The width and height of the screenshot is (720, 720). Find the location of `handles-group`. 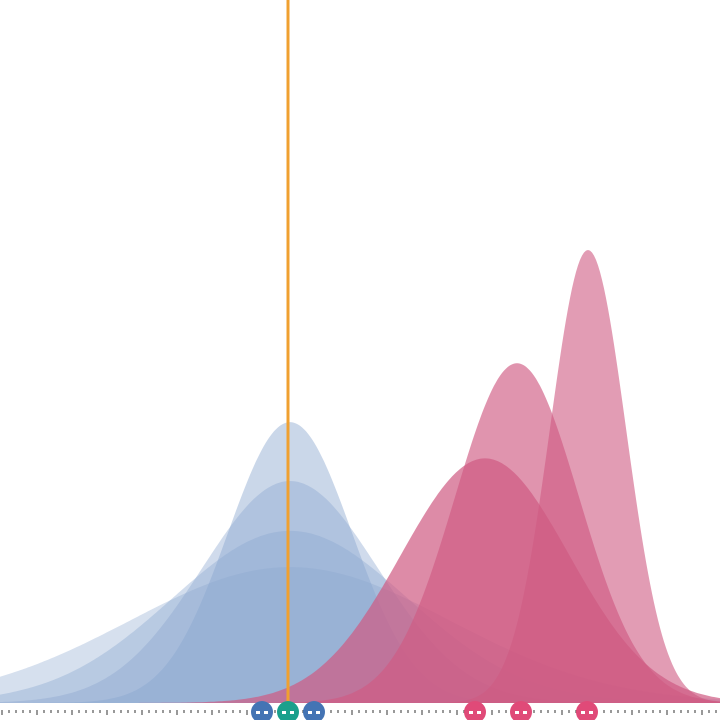

handles-group is located at coordinates (424, 710).